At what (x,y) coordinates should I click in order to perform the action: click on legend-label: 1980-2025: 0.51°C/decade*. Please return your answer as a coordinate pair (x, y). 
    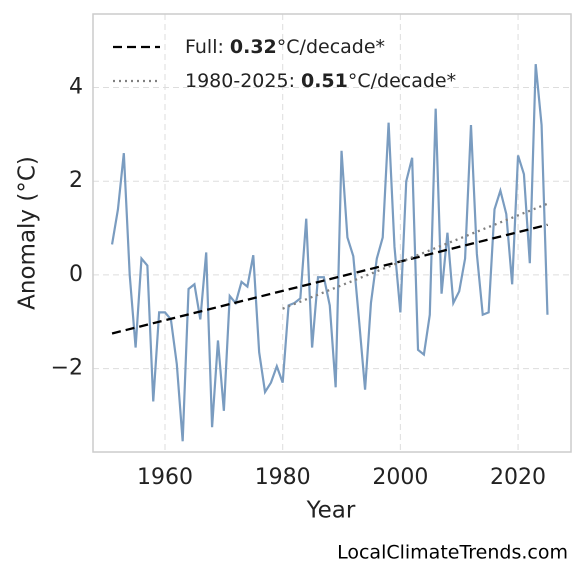
    Looking at the image, I should click on (320, 81).